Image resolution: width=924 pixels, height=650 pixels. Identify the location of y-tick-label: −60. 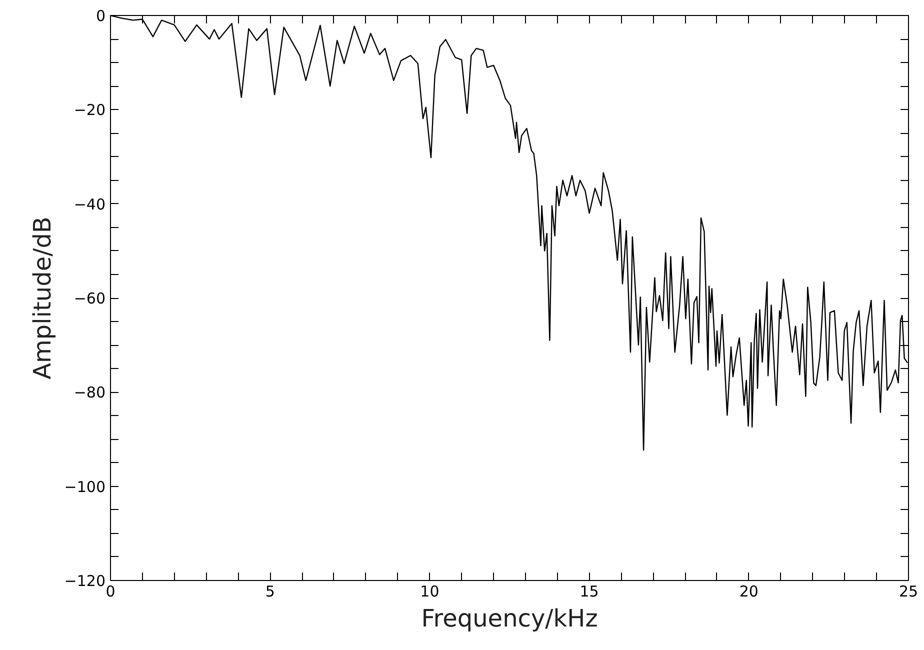
(90, 299).